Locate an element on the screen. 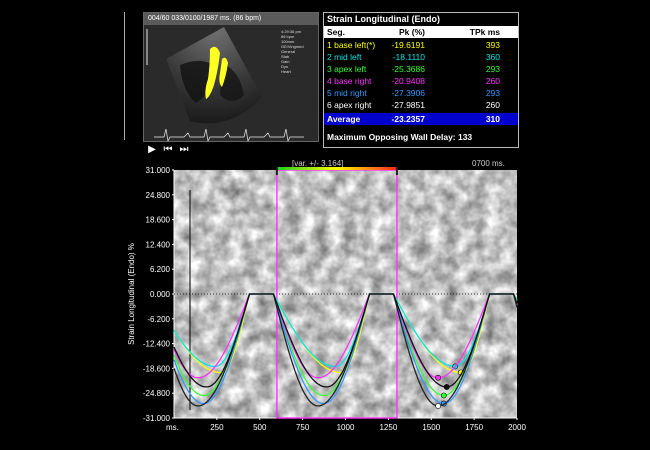  selection-handle-right is located at coordinates (396, 171).